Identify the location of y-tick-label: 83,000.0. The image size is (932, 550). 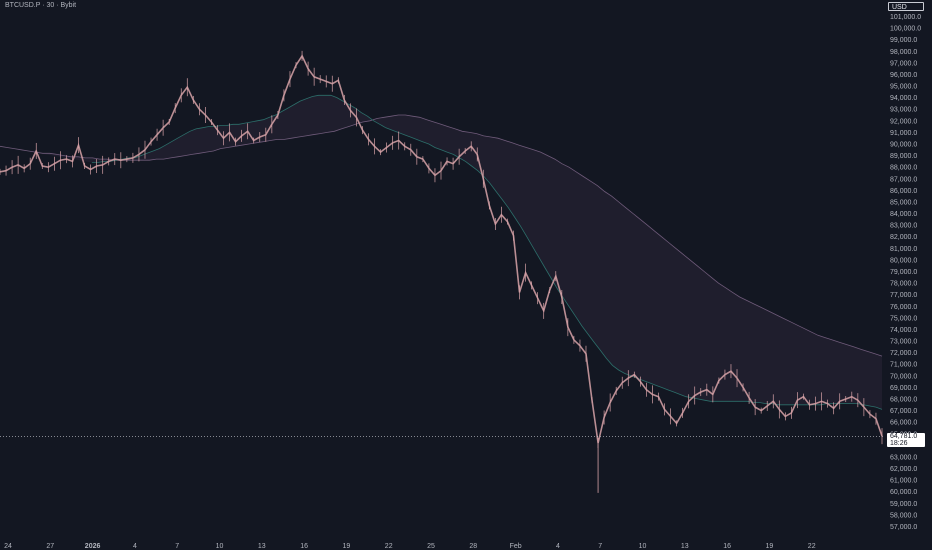
(903, 226).